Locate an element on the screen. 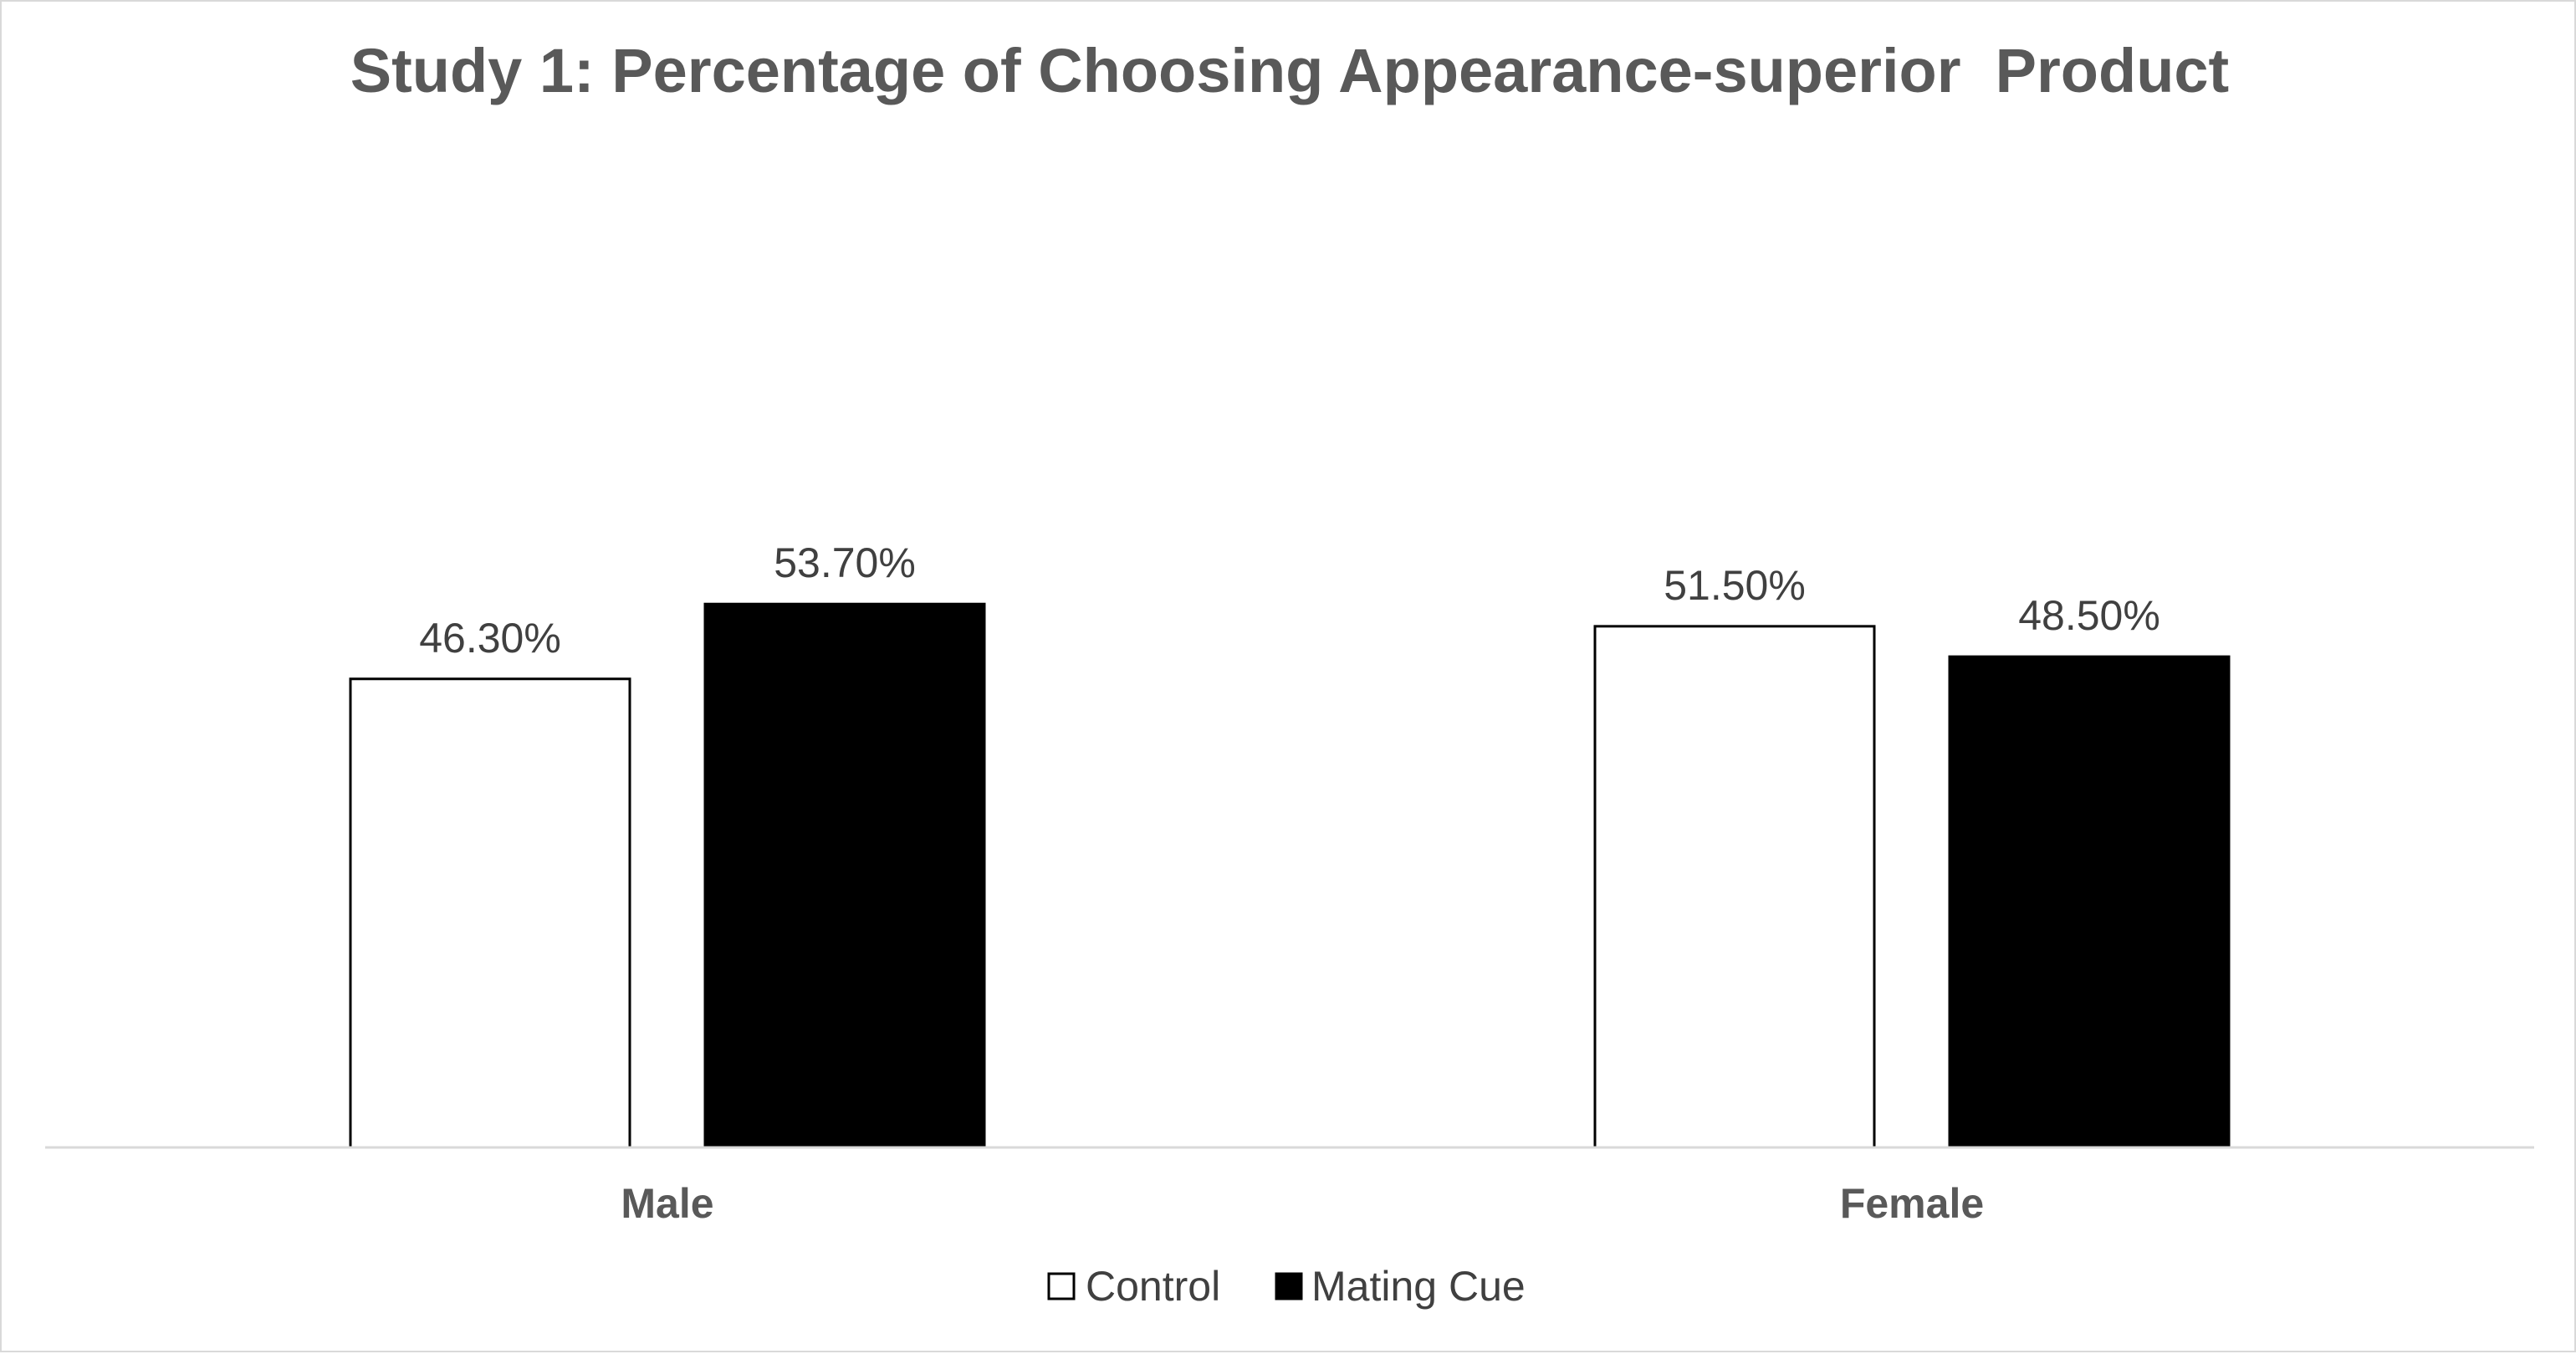 The width and height of the screenshot is (2576, 1354). legend-swatch-control is located at coordinates (1061, 1286).